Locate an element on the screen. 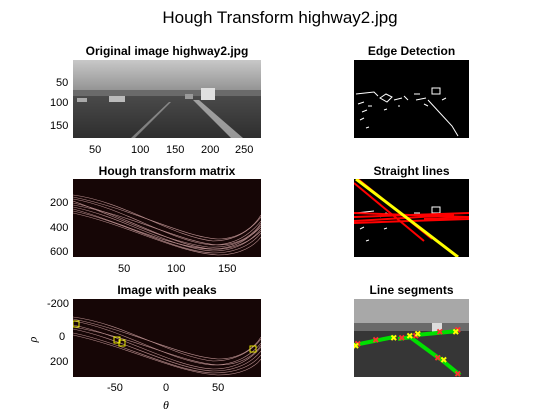 This screenshot has height=420, width=560. hough-xtick-100: 100 is located at coordinates (176, 269).